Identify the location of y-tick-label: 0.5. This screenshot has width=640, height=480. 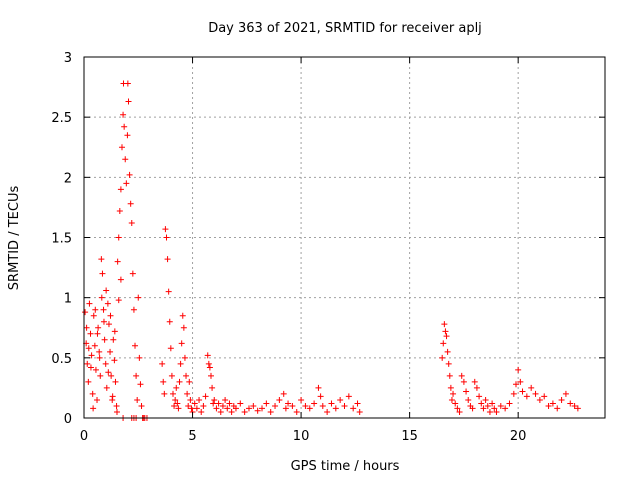
(61, 359).